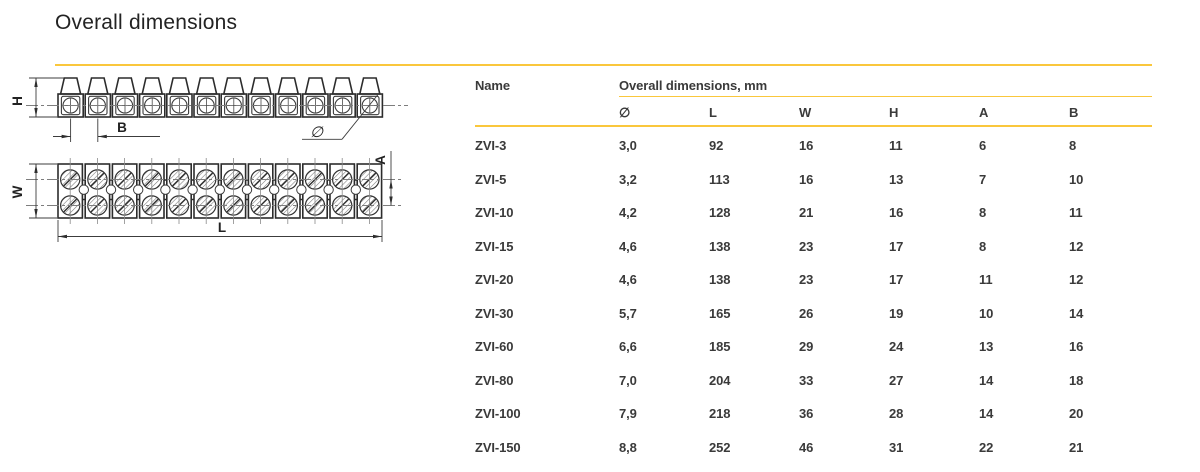 This screenshot has width=1200, height=472. I want to click on row-value: 7,9, so click(628, 413).